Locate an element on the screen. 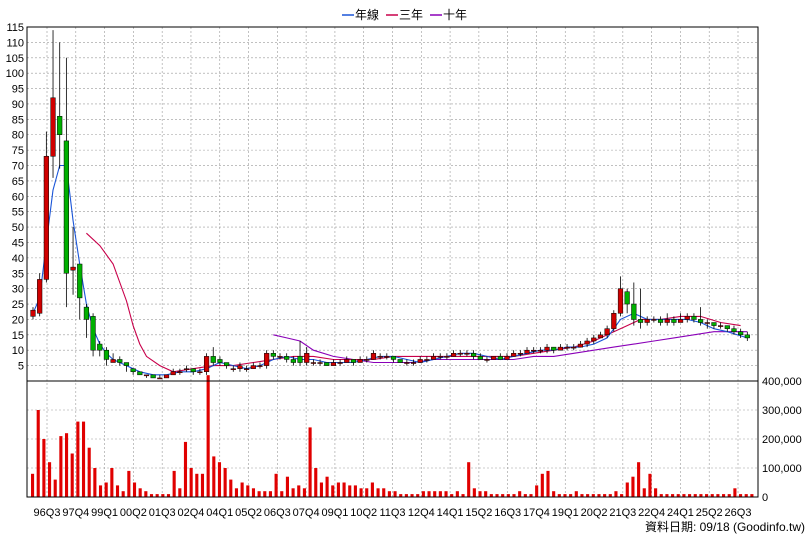  price-tick-label: 110 is located at coordinates (15, 43).